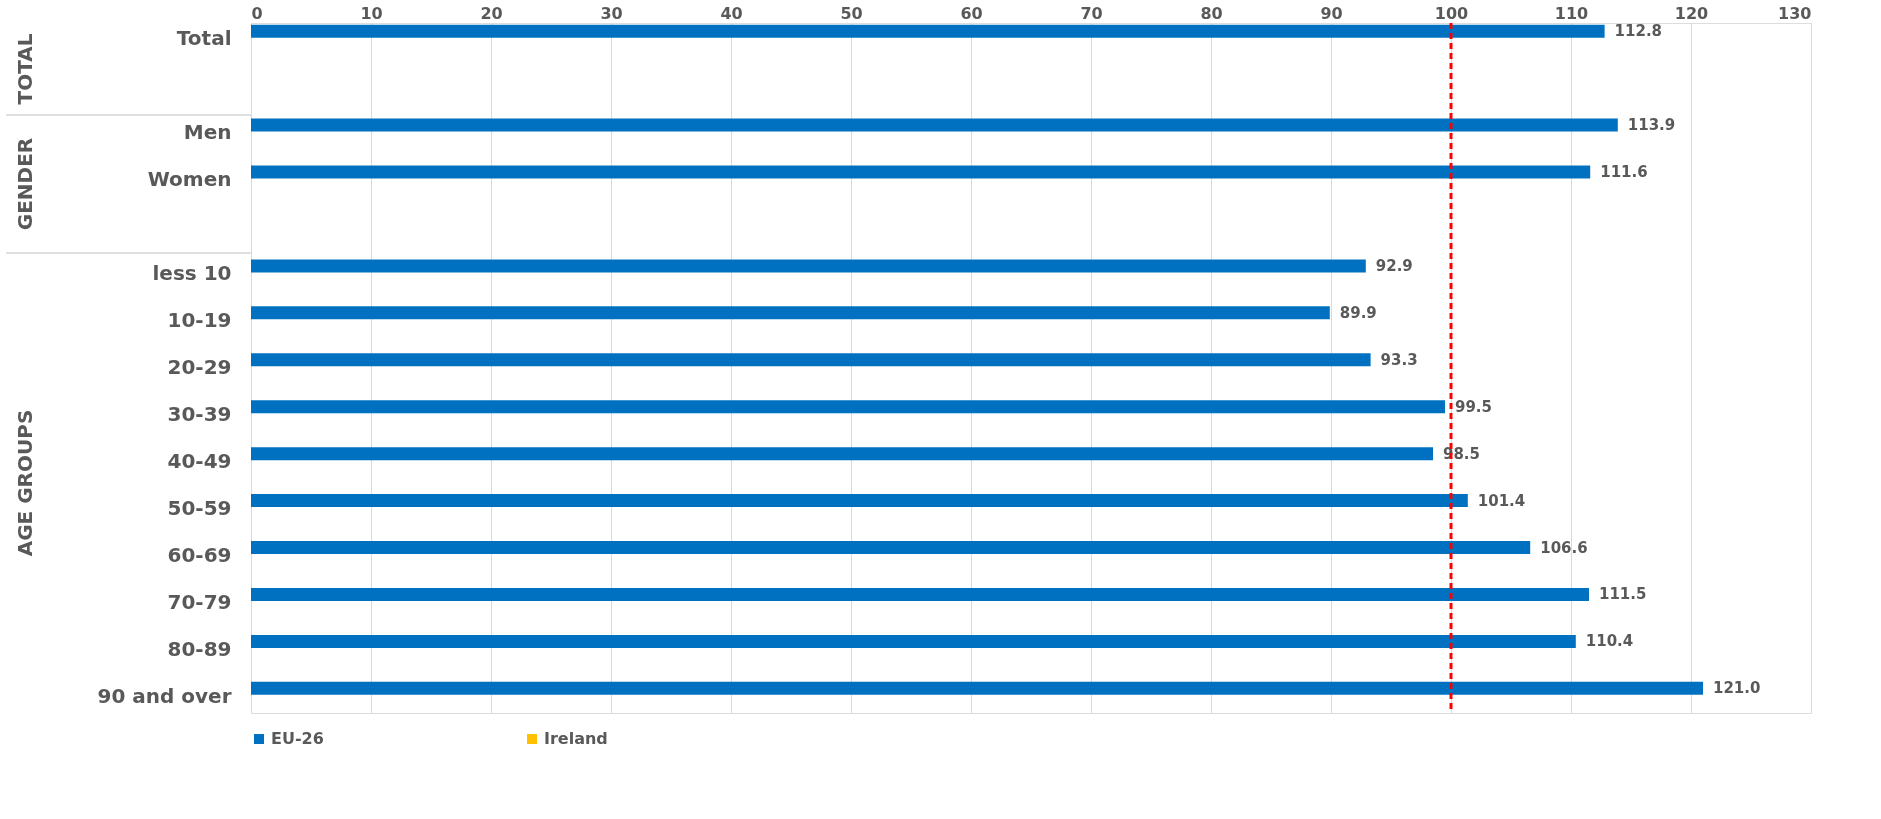 The height and width of the screenshot is (819, 1881). Describe the element at coordinates (257, 13) in the screenshot. I see `x-tick-label: 0` at that location.